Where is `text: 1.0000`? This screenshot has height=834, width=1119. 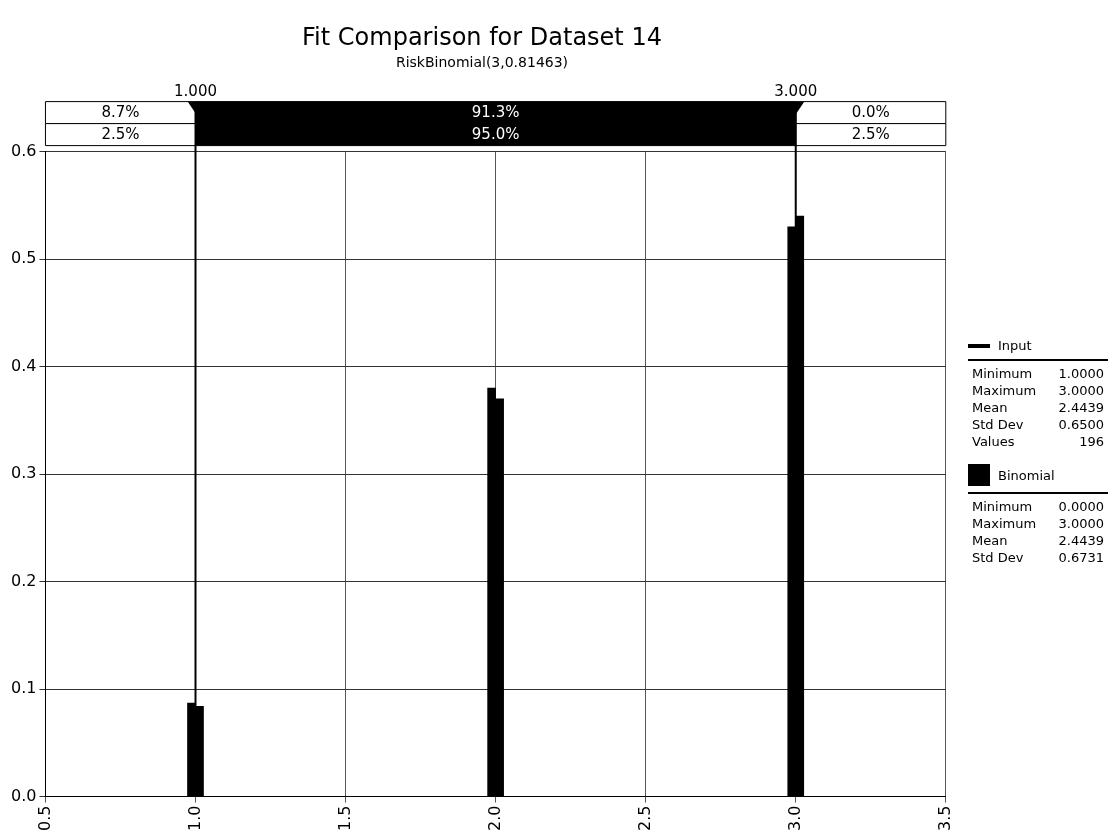 text: 1.0000 is located at coordinates (1081, 373).